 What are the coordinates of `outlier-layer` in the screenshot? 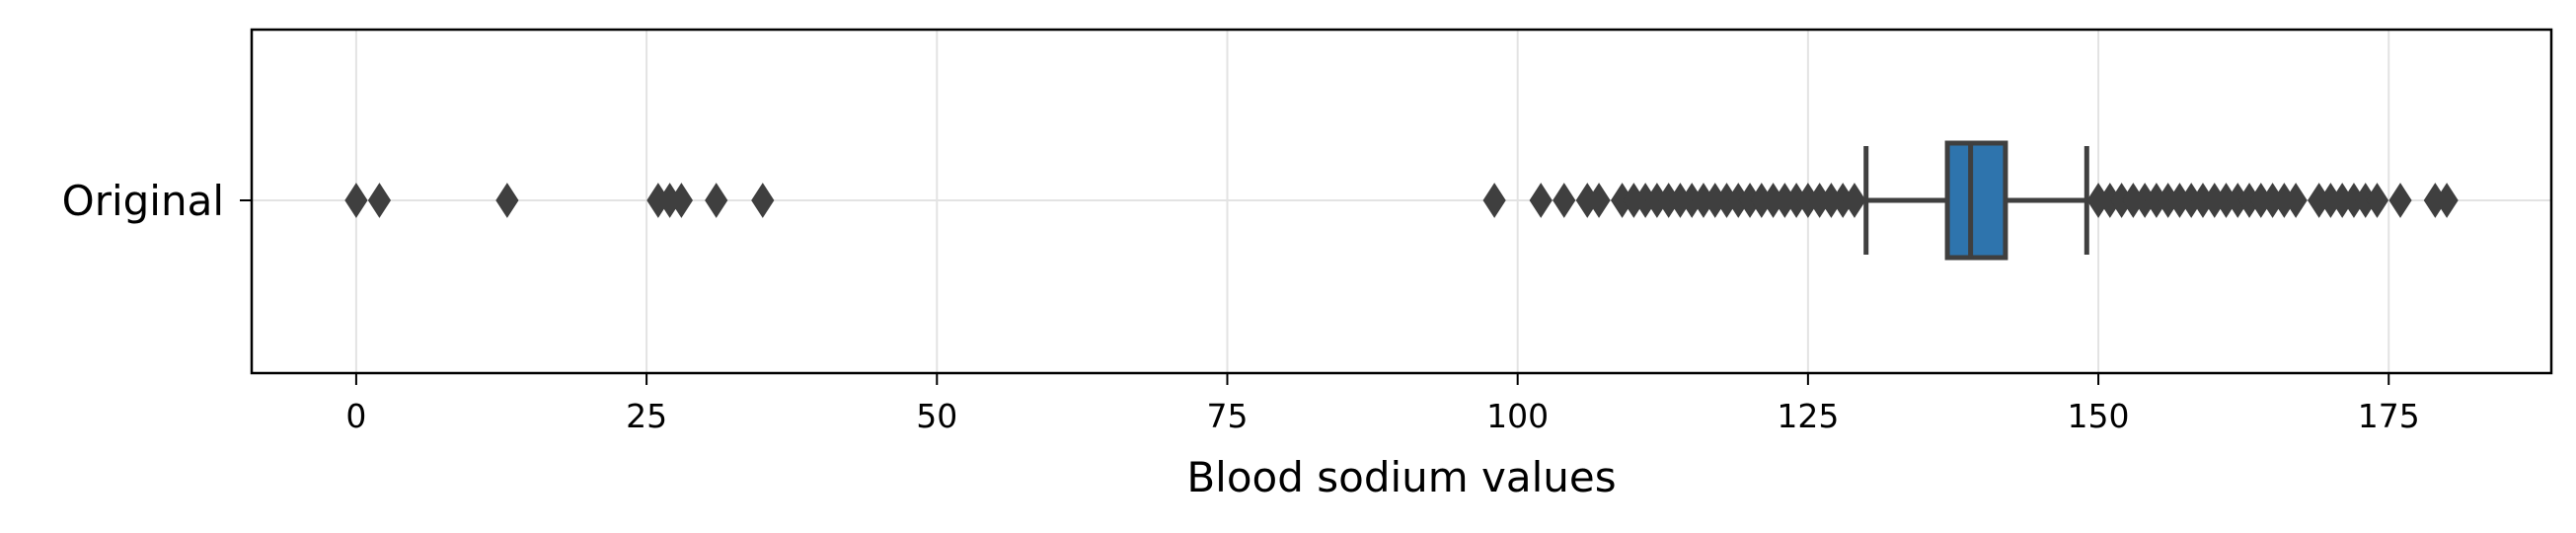 It's located at (1401, 200).